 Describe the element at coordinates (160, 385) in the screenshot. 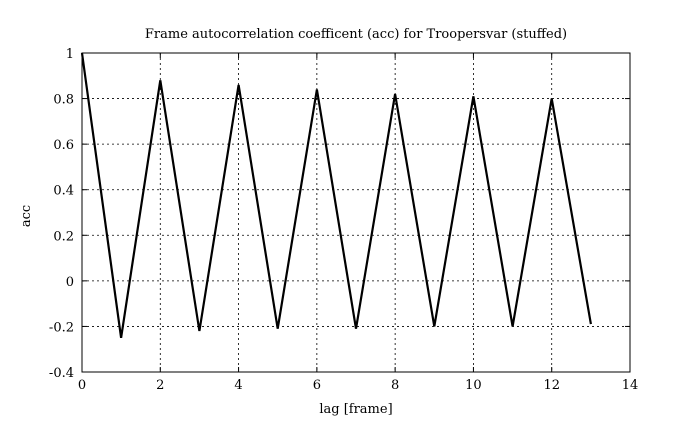

I see `x-tick-label: 2` at that location.